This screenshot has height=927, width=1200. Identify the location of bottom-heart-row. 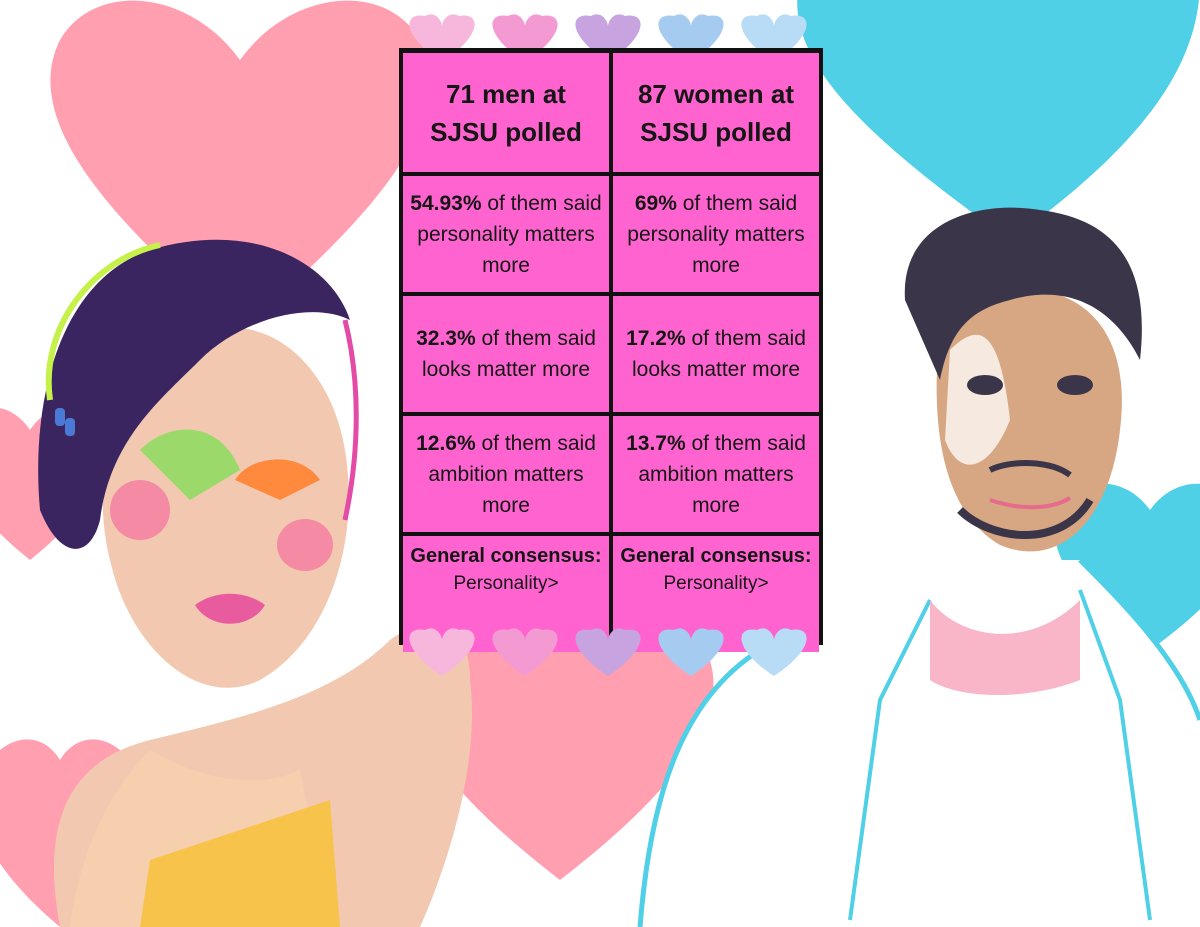
(608, 652).